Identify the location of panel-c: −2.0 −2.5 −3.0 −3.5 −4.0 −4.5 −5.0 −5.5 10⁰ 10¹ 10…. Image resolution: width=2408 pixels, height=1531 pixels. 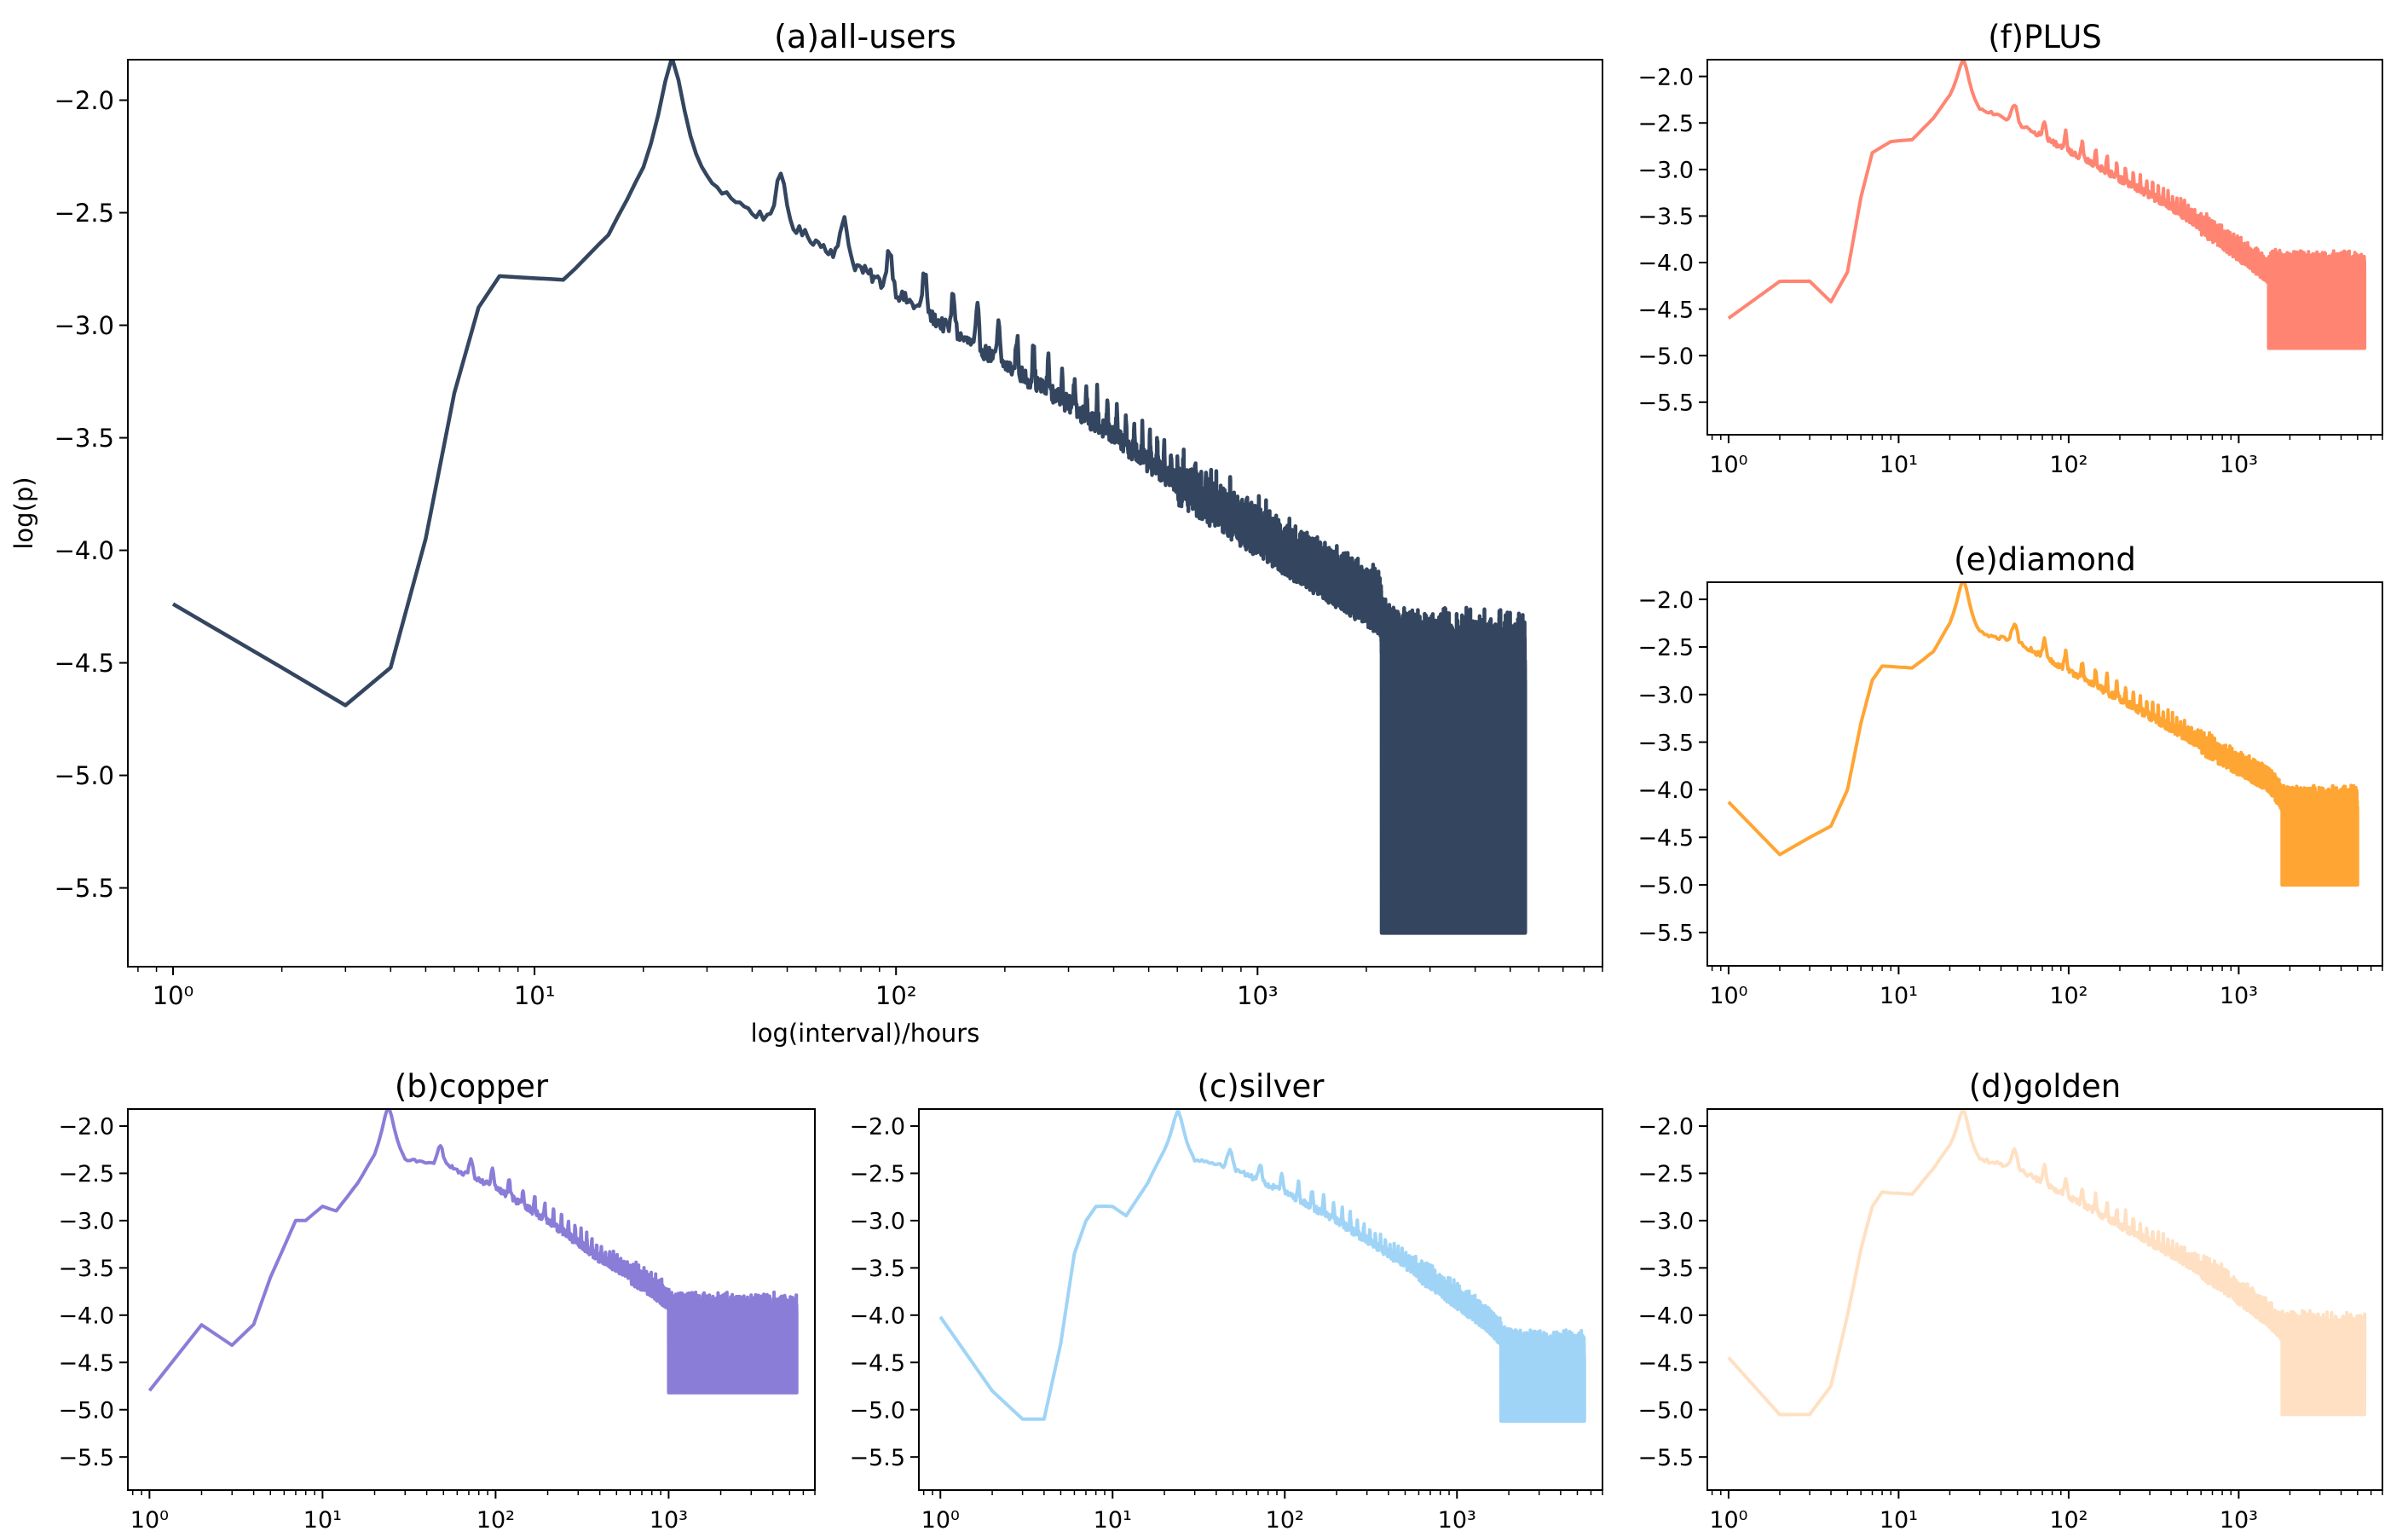
(1226, 1299).